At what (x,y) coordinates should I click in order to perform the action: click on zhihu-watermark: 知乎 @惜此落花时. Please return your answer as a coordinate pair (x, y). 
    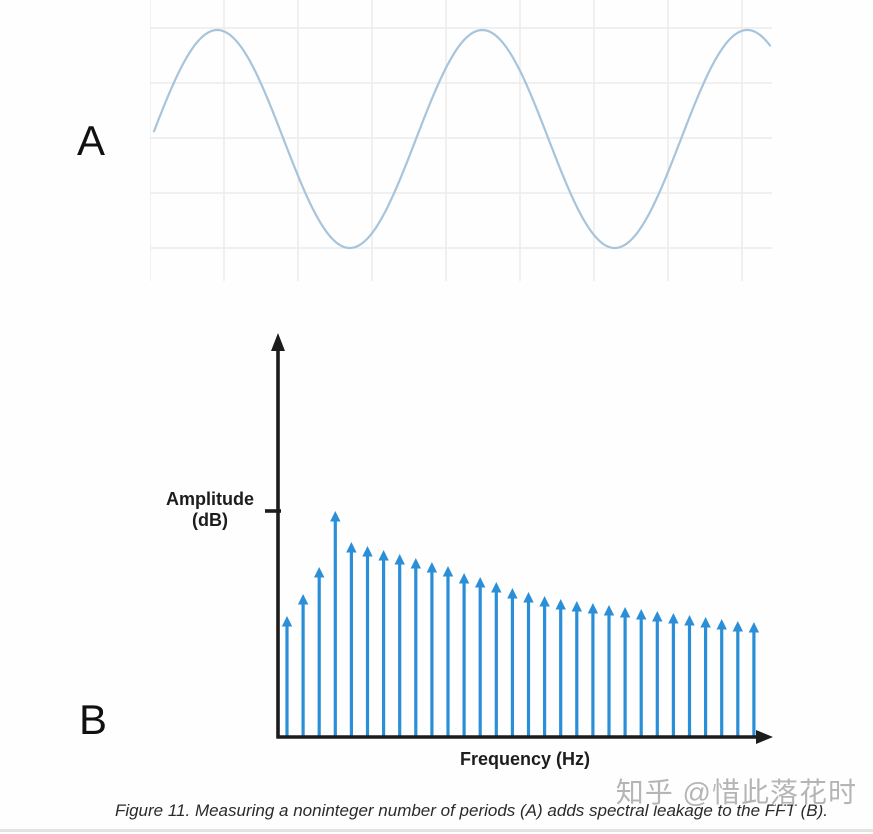
    Looking at the image, I should click on (736, 792).